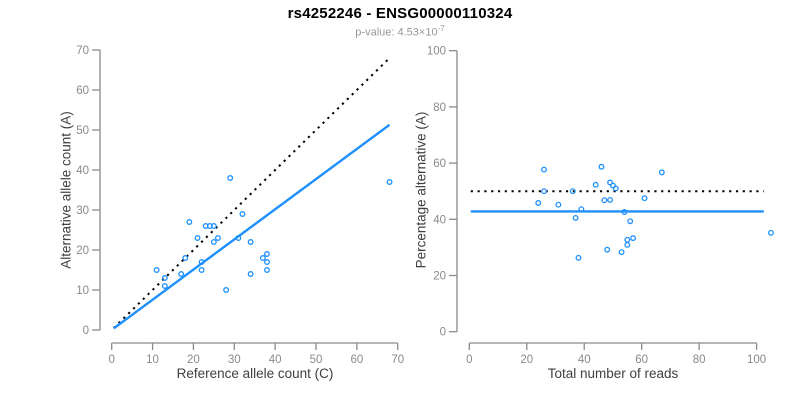 The width and height of the screenshot is (800, 400). I want to click on x-tick-label: 70, so click(397, 360).